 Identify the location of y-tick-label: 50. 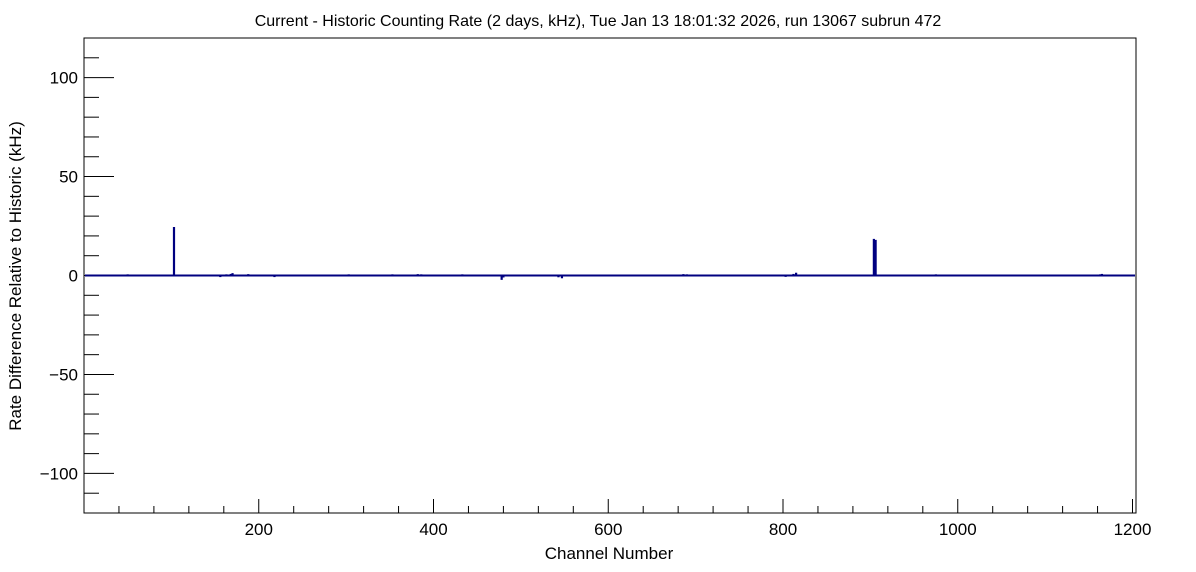
(68, 177).